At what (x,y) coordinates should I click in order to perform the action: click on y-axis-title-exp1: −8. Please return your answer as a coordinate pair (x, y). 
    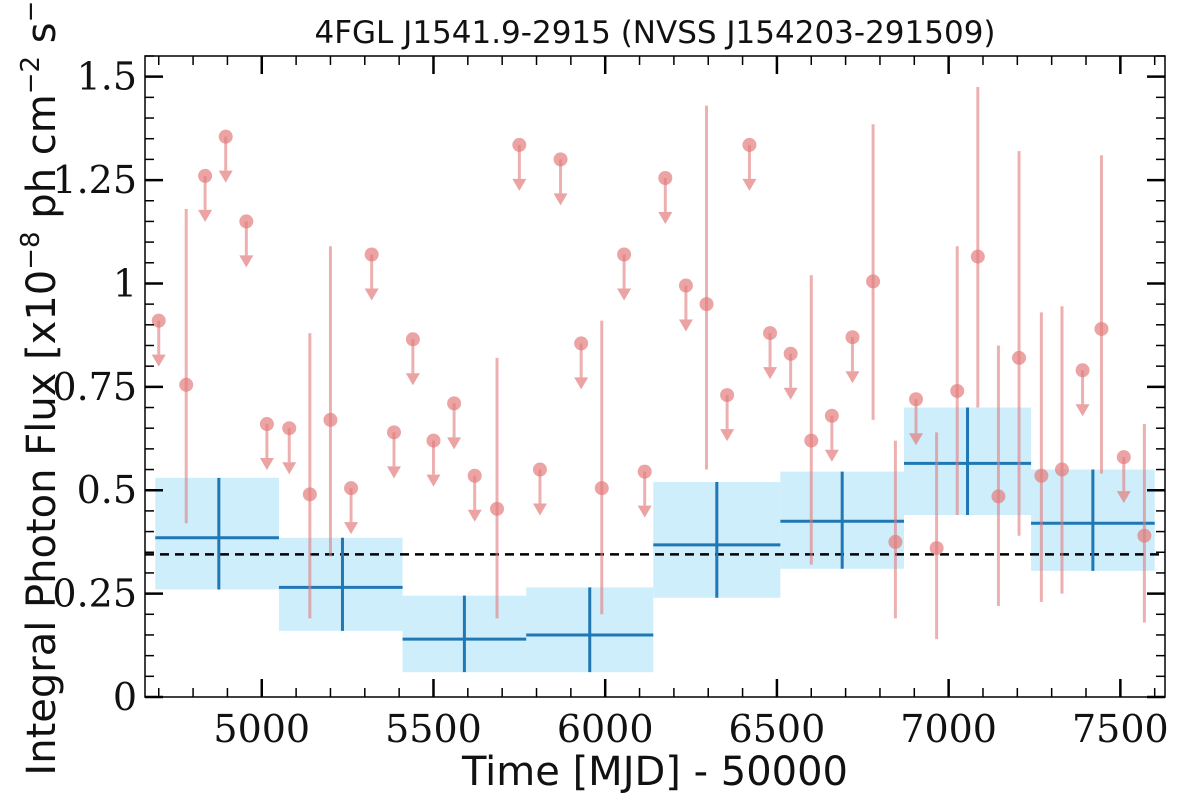
    Looking at the image, I should click on (31, 250).